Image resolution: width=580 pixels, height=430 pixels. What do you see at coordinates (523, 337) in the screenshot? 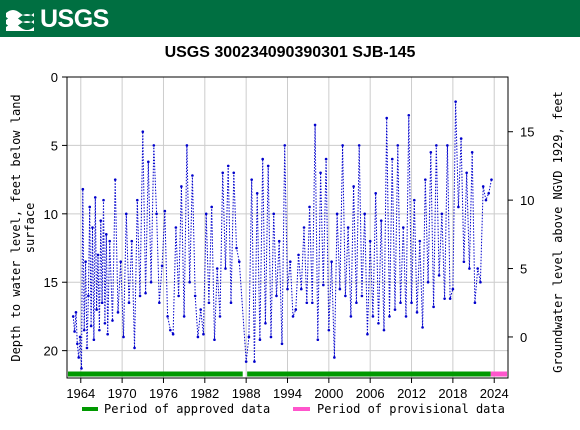
I see `right-tick-label: 0` at bounding box center [523, 337].